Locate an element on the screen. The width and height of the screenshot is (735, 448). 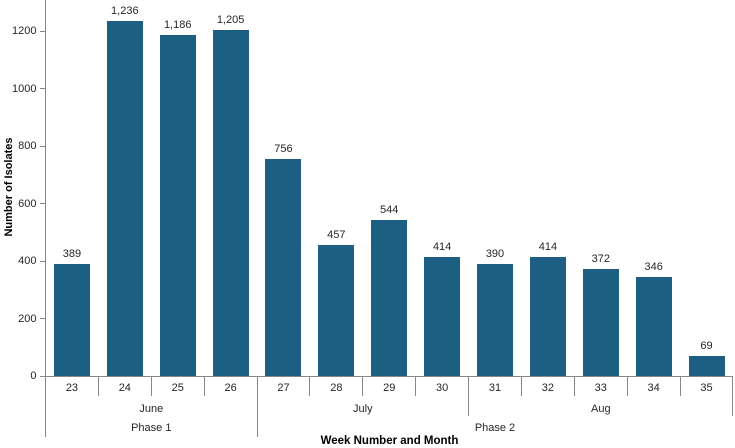
bar-value-label: 372 is located at coordinates (600, 259).